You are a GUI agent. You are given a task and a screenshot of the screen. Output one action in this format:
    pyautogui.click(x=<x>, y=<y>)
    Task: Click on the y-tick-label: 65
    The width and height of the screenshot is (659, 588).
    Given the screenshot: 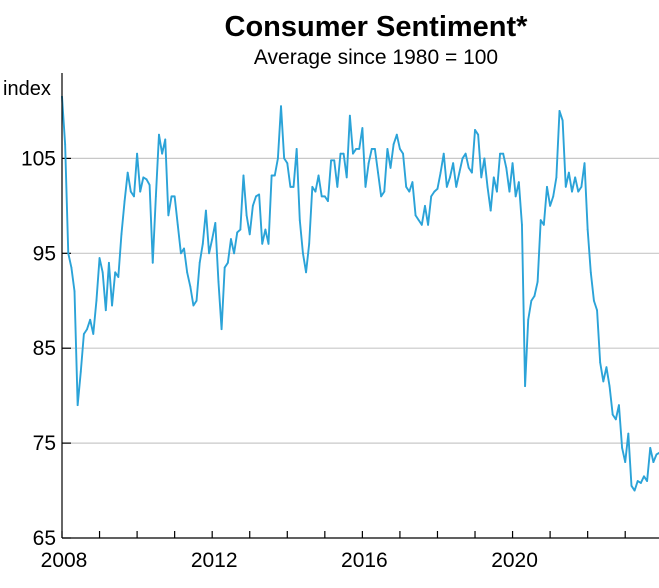 What is the action you would take?
    pyautogui.click(x=44, y=538)
    